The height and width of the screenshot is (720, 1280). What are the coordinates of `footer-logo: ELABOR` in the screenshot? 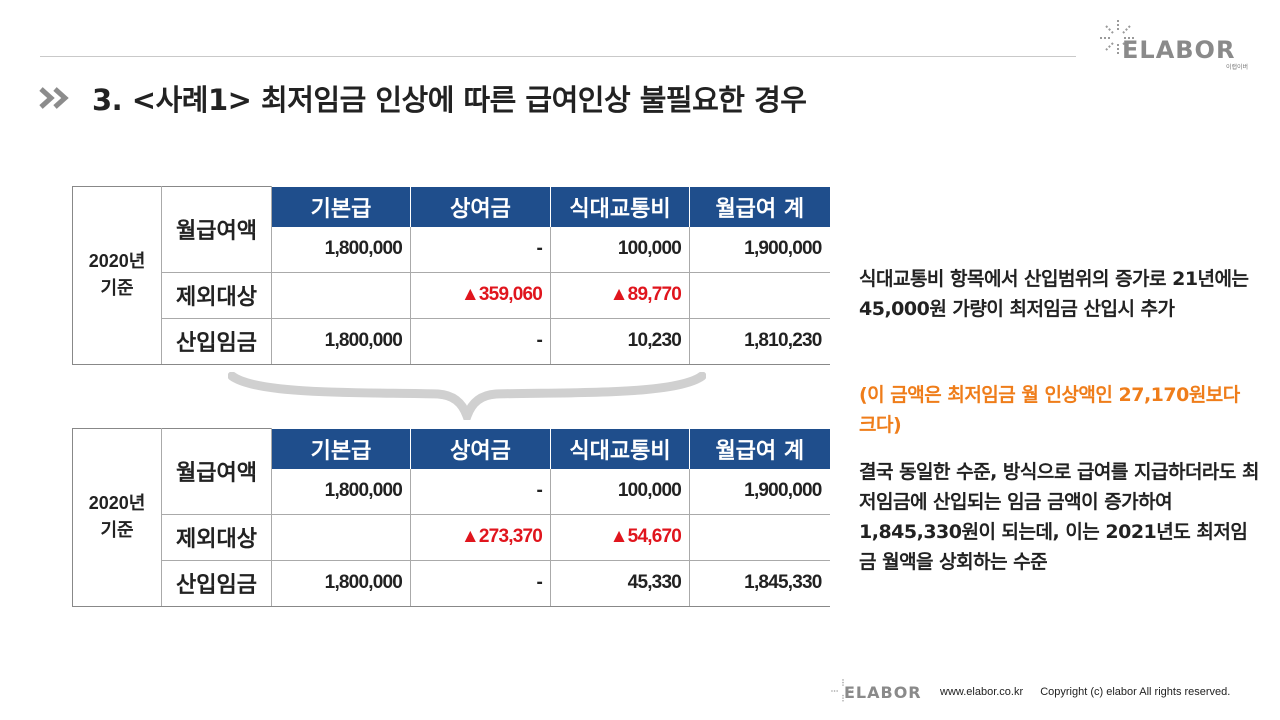 It's located at (880, 691).